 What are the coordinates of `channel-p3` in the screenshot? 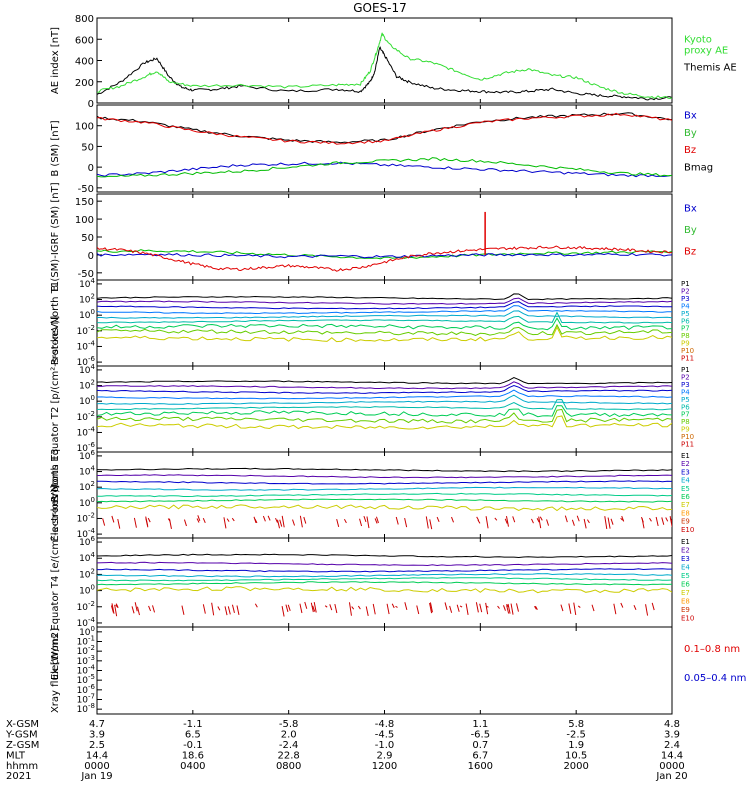 It's located at (384, 305).